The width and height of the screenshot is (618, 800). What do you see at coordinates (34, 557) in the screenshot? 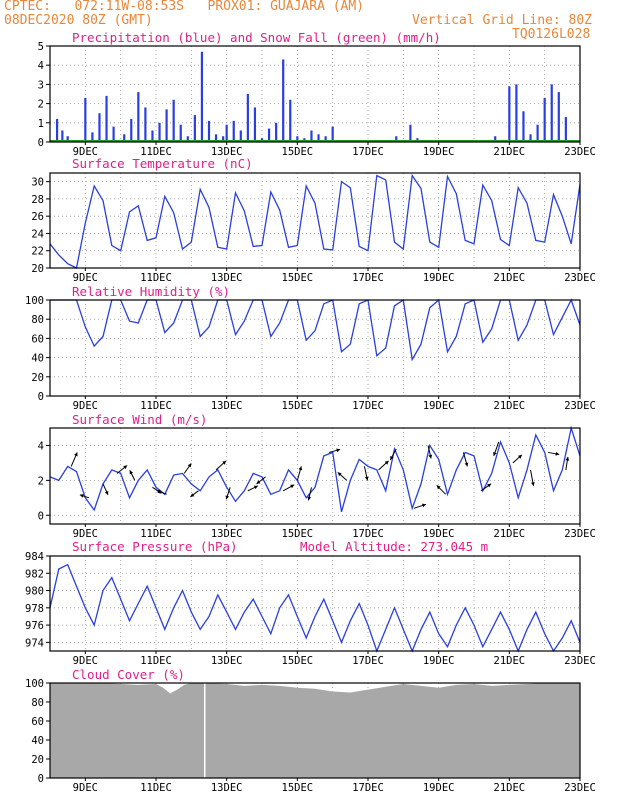
I see `pressure-ytick-label: 984` at bounding box center [34, 557].